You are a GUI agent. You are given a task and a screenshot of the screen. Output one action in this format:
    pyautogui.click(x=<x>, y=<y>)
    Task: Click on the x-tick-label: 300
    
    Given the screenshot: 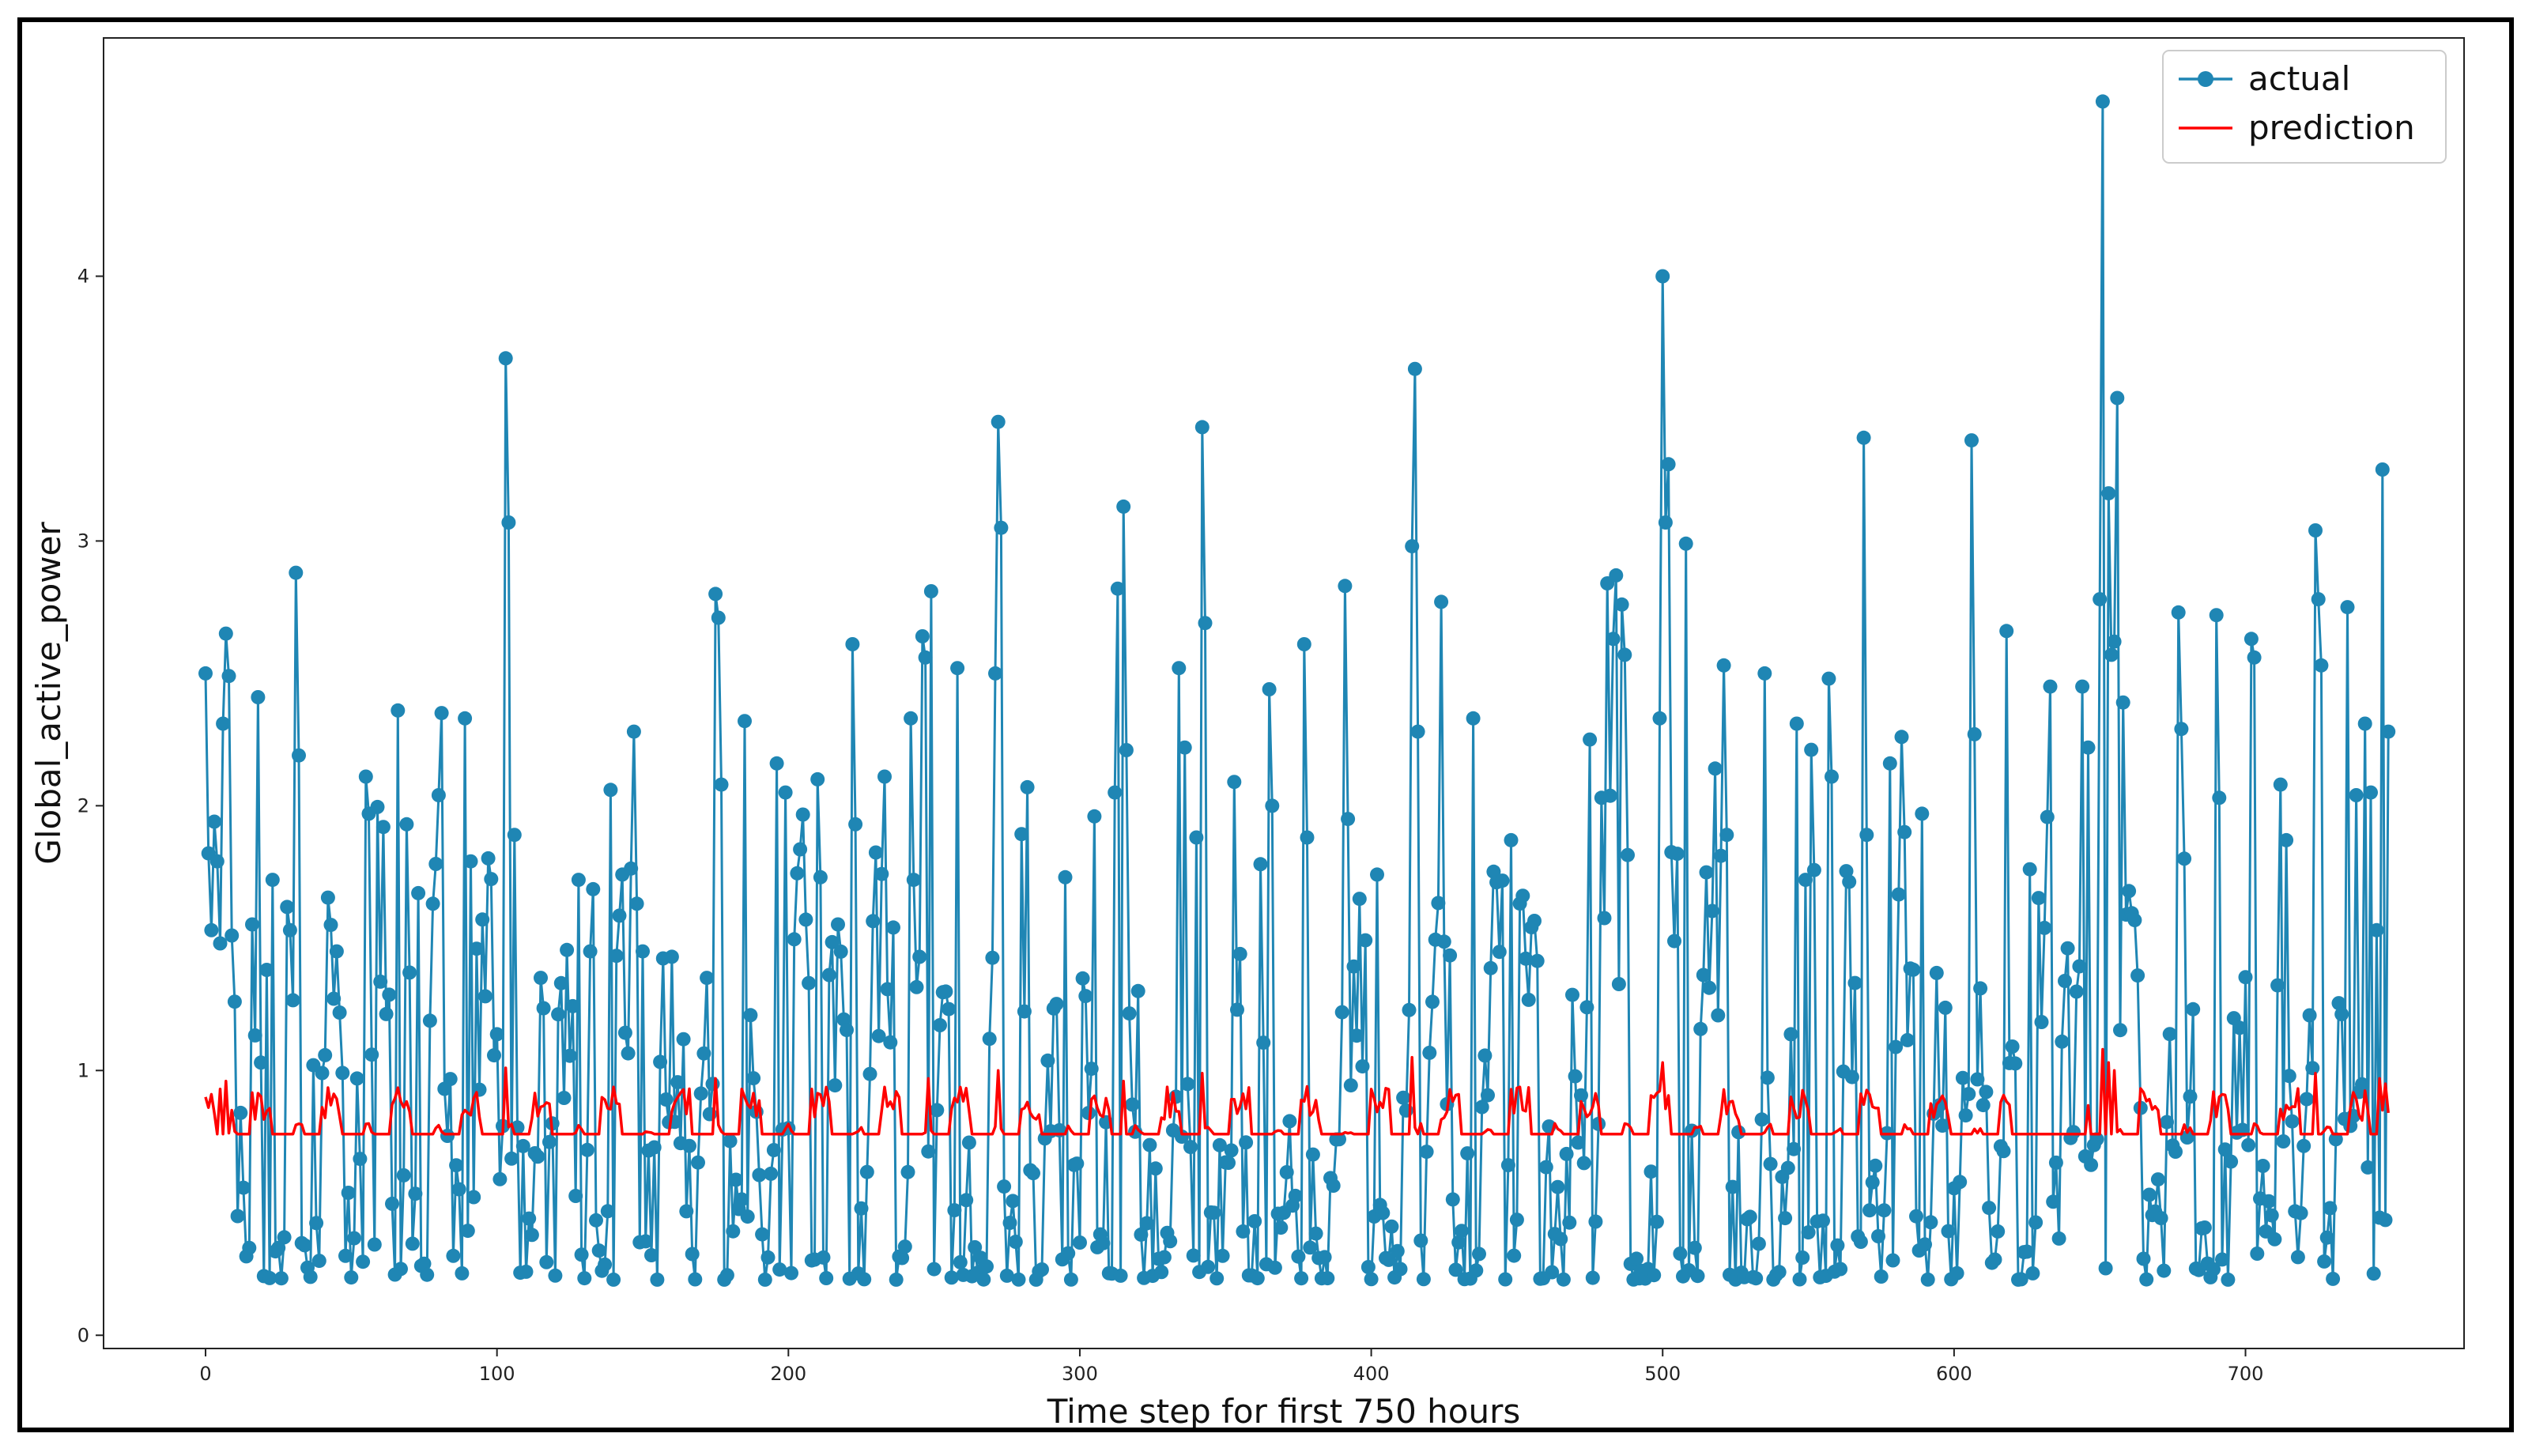 What is the action you would take?
    pyautogui.click(x=1080, y=1374)
    